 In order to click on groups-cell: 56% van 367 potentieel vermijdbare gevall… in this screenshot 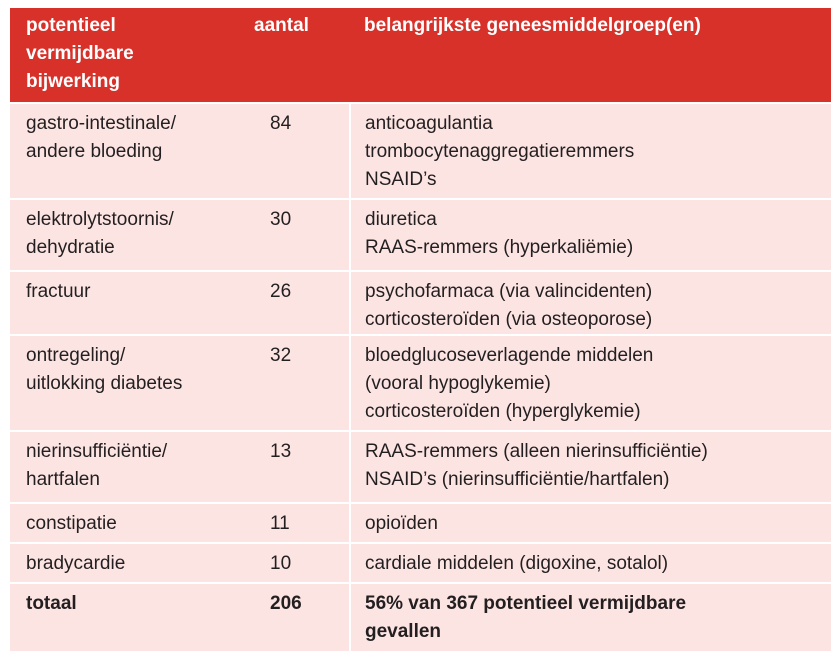, I will do `click(590, 616)`.